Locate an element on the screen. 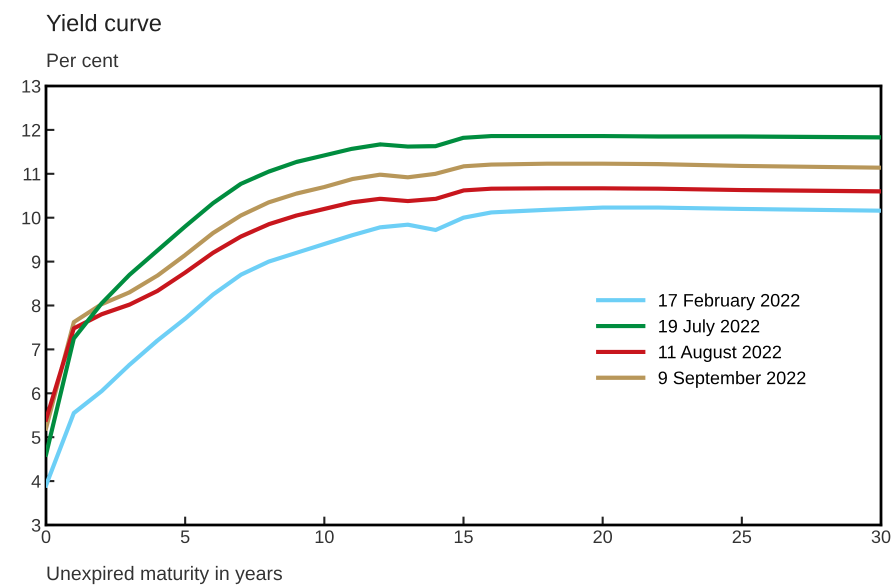 This screenshot has height=585, width=895. legend-label: 9 September 2022 is located at coordinates (732, 379).